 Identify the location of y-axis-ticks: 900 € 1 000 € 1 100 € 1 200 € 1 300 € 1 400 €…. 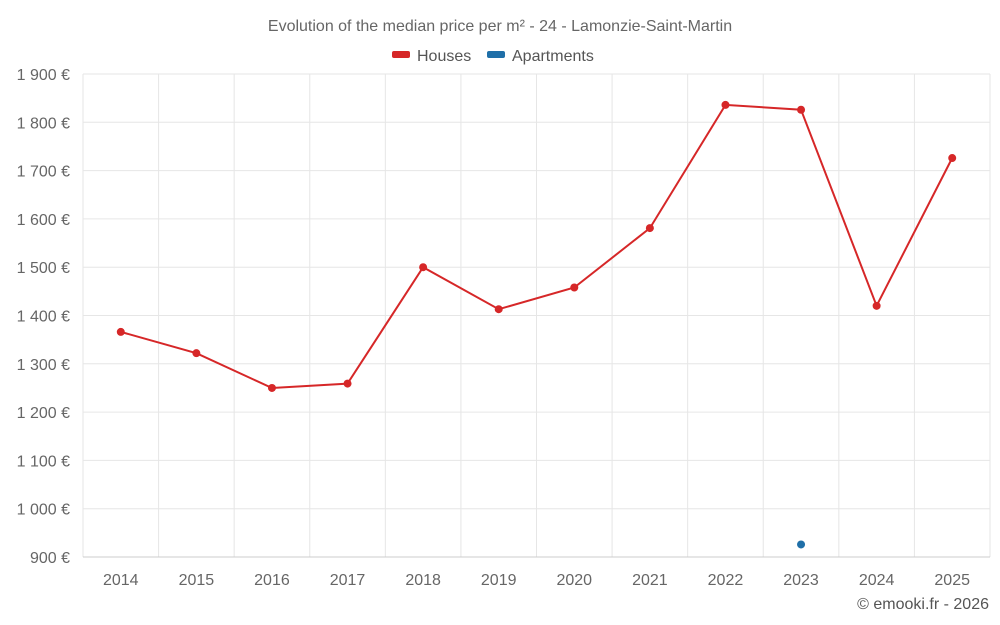
(43, 317).